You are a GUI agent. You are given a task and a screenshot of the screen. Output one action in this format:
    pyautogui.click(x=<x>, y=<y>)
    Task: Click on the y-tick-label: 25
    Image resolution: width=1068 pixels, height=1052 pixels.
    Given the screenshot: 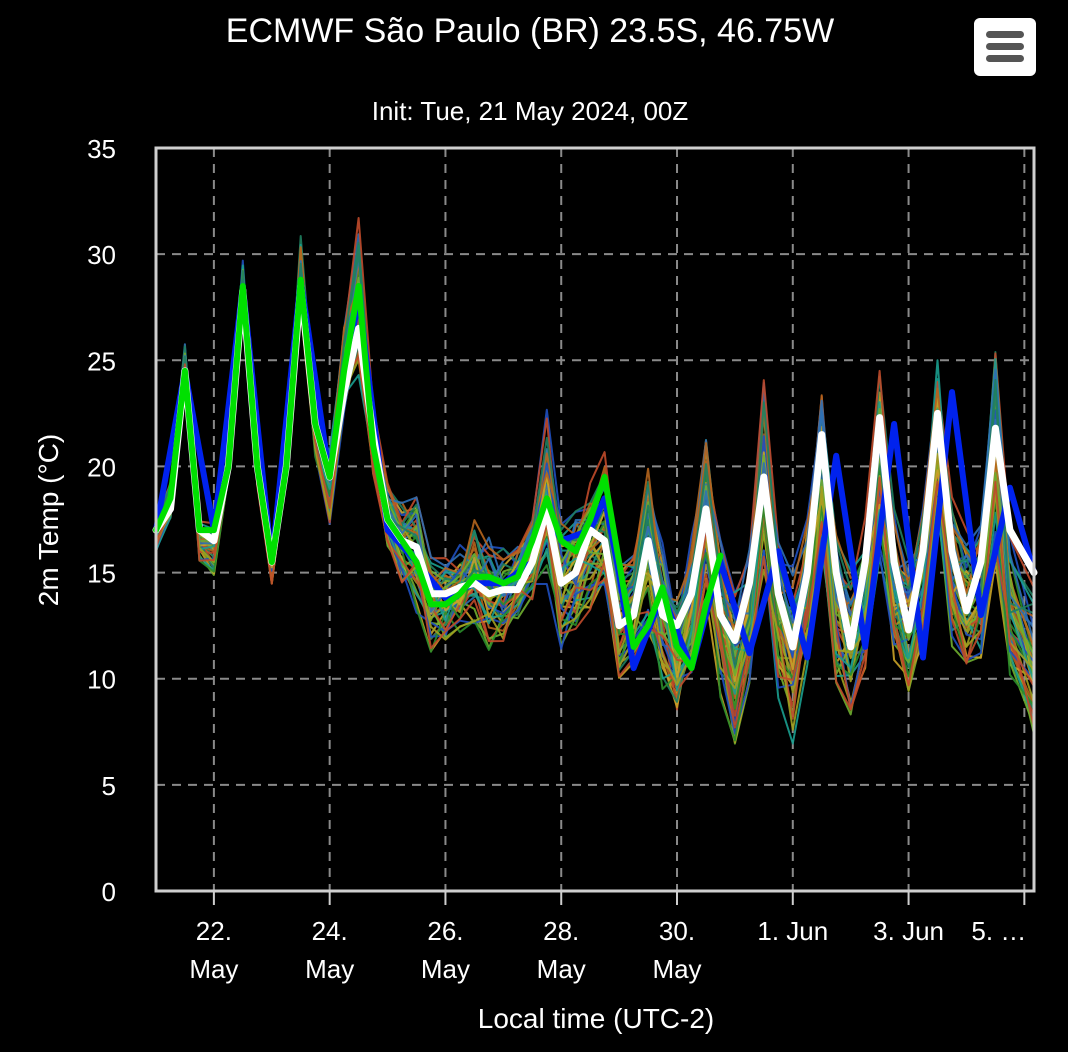 What is the action you would take?
    pyautogui.click(x=101, y=361)
    